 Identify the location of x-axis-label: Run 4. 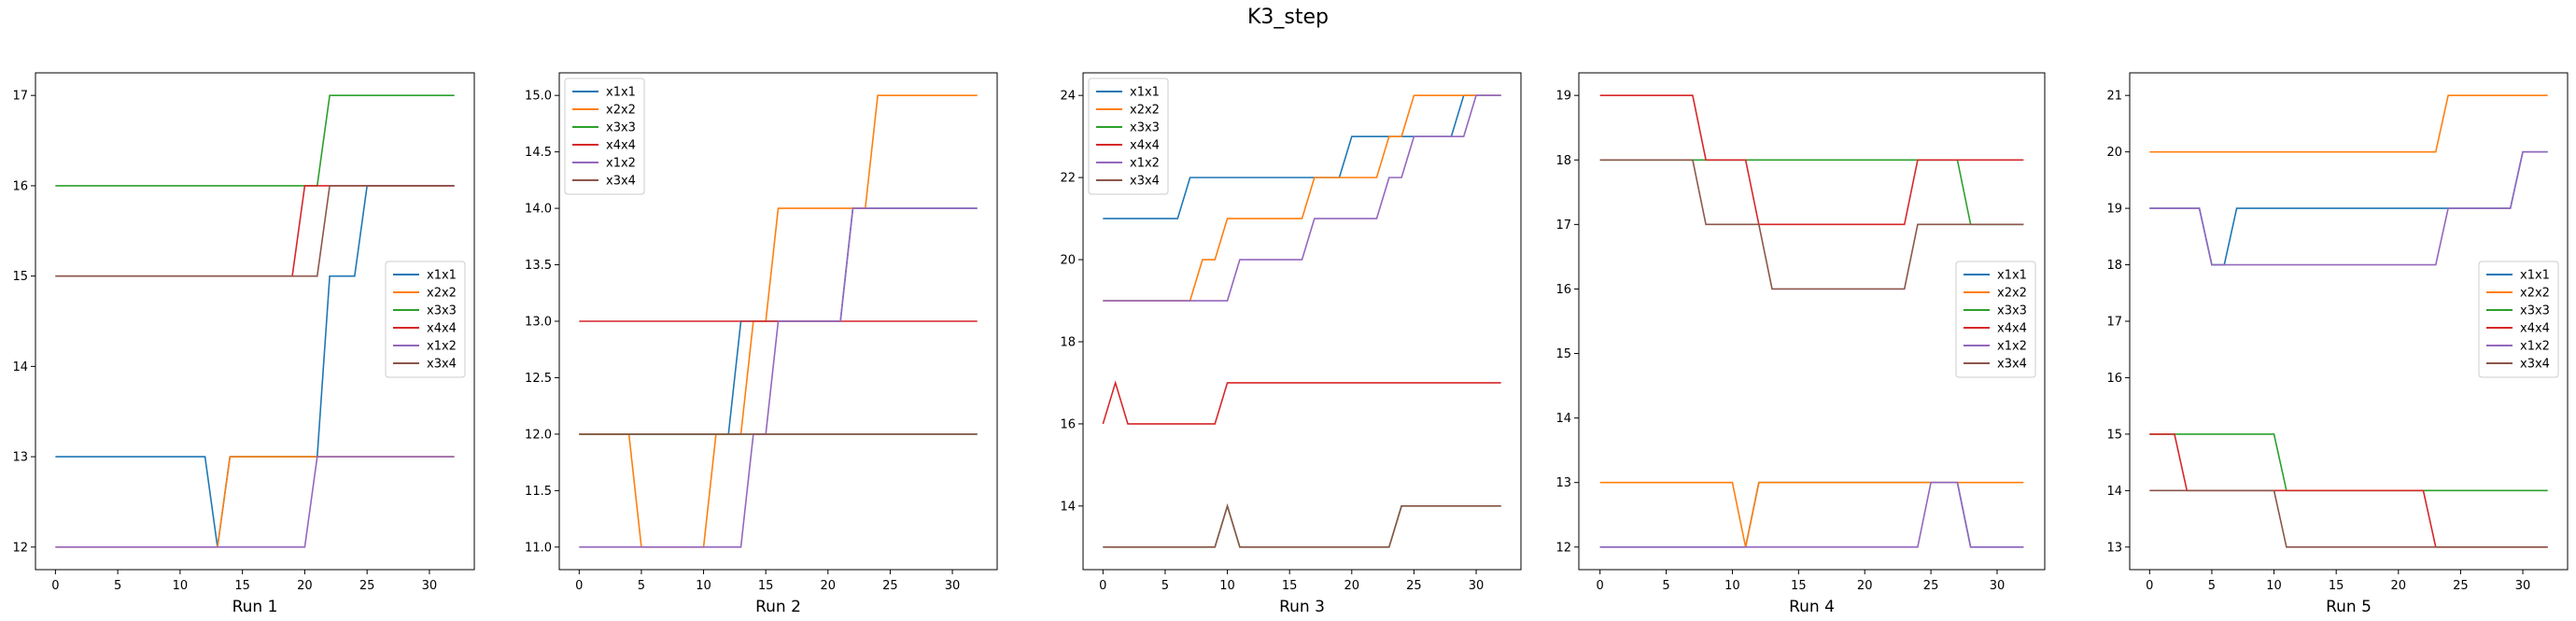
(1812, 607).